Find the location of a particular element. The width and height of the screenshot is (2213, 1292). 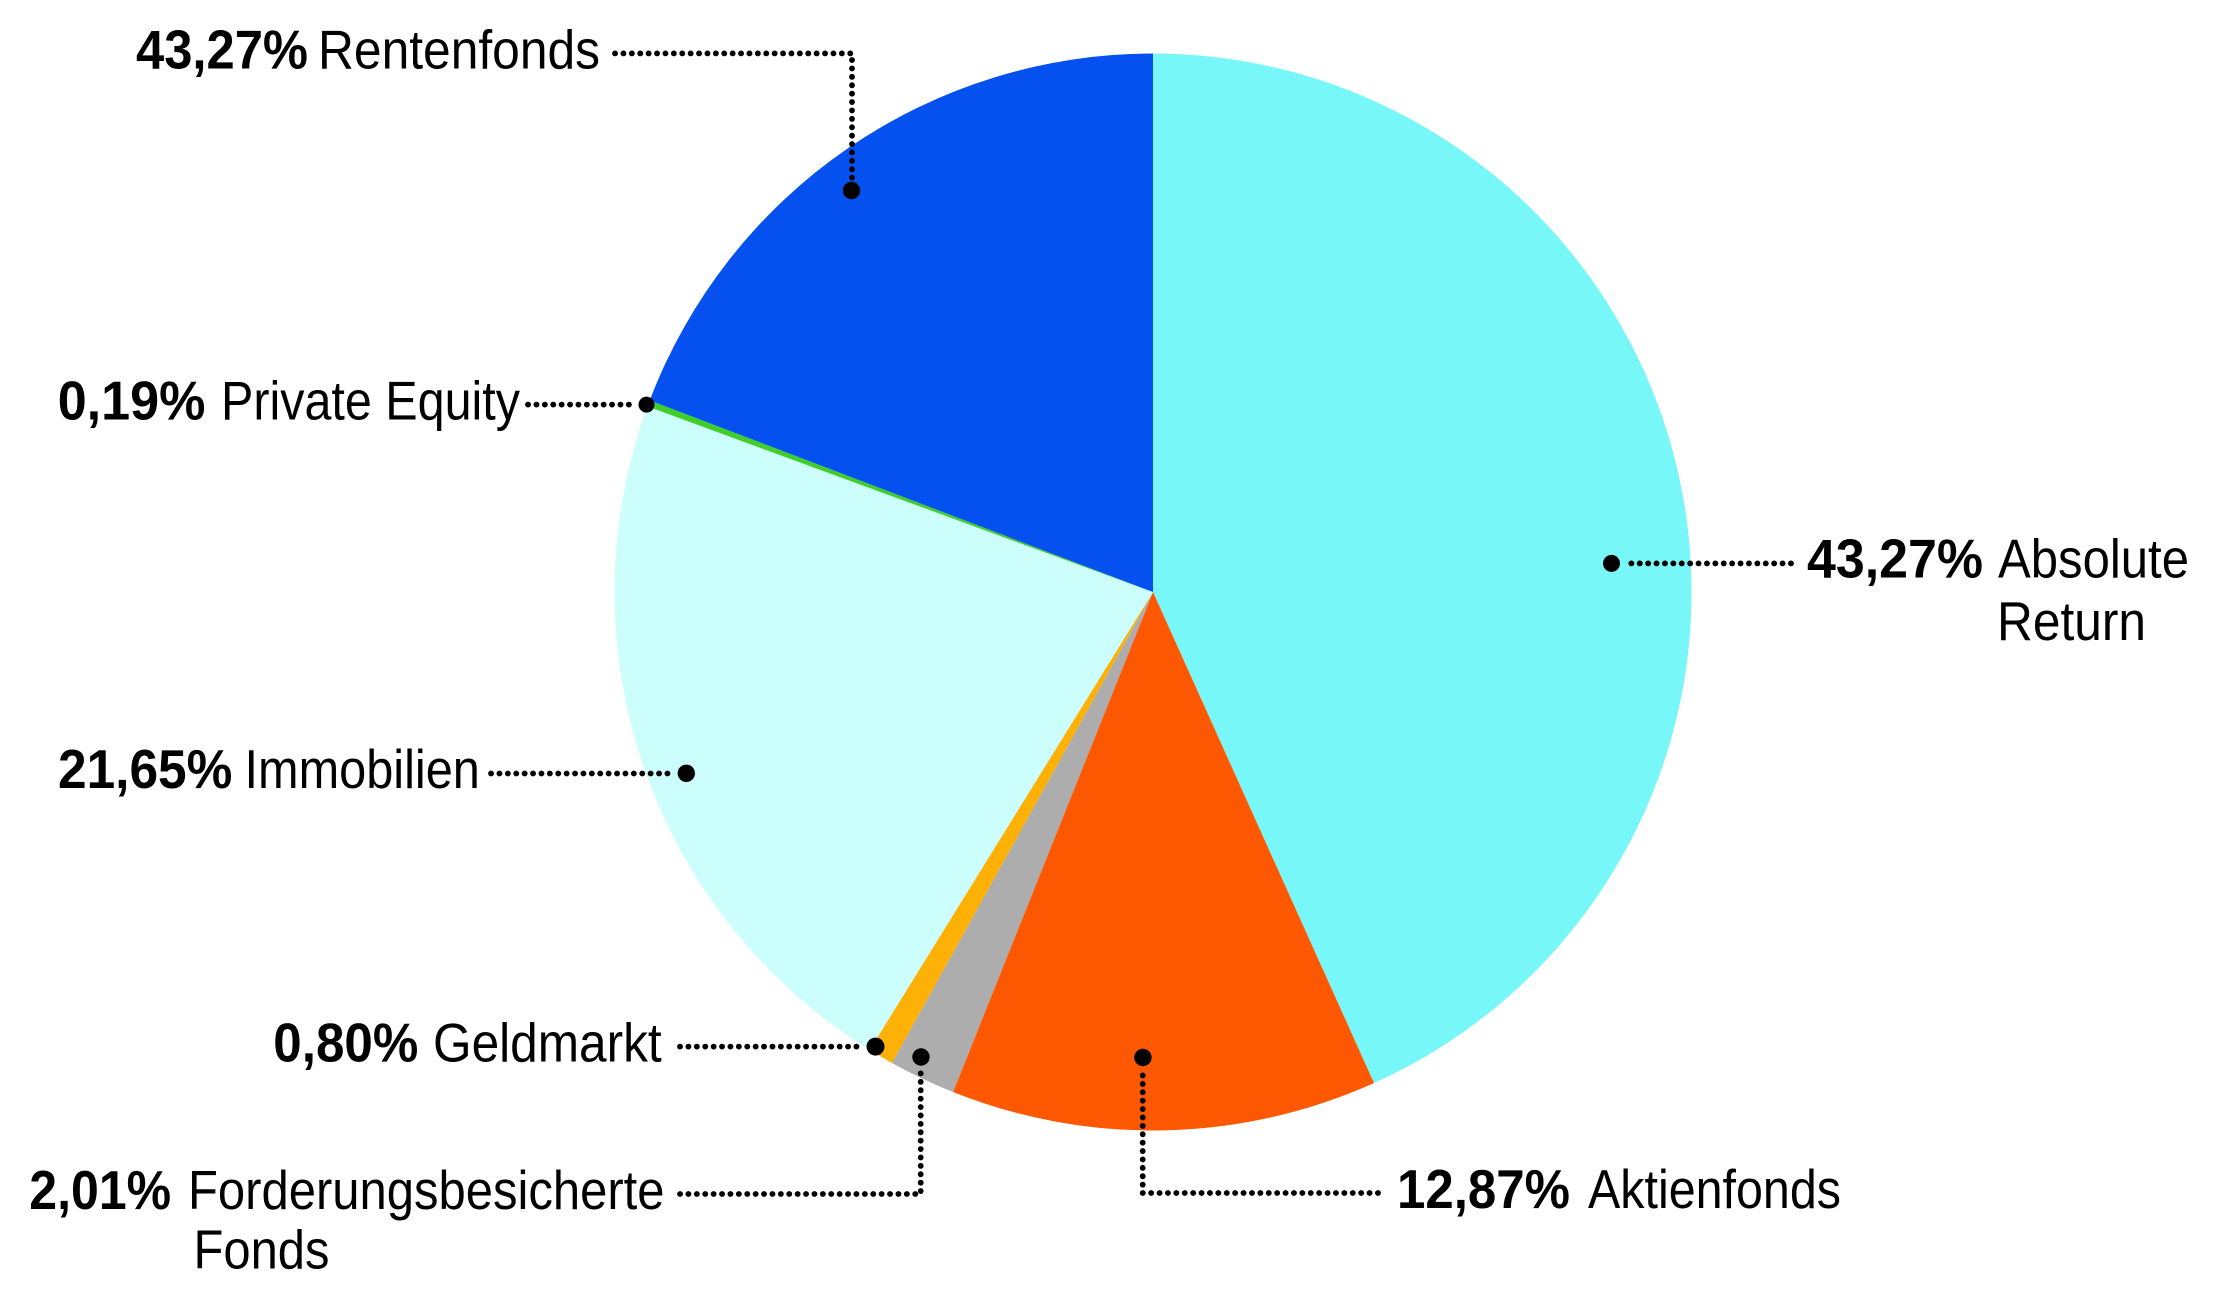

svg-text: Rentenfonds is located at coordinates (459, 49).